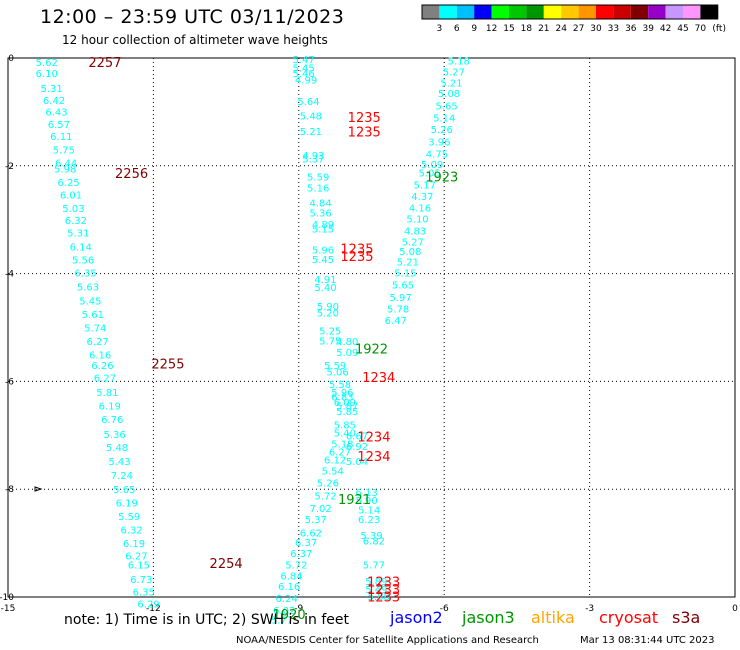 The height and width of the screenshot is (650, 740). What do you see at coordinates (144, 593) in the screenshot?
I see `wave-height-label: 6.35` at bounding box center [144, 593].